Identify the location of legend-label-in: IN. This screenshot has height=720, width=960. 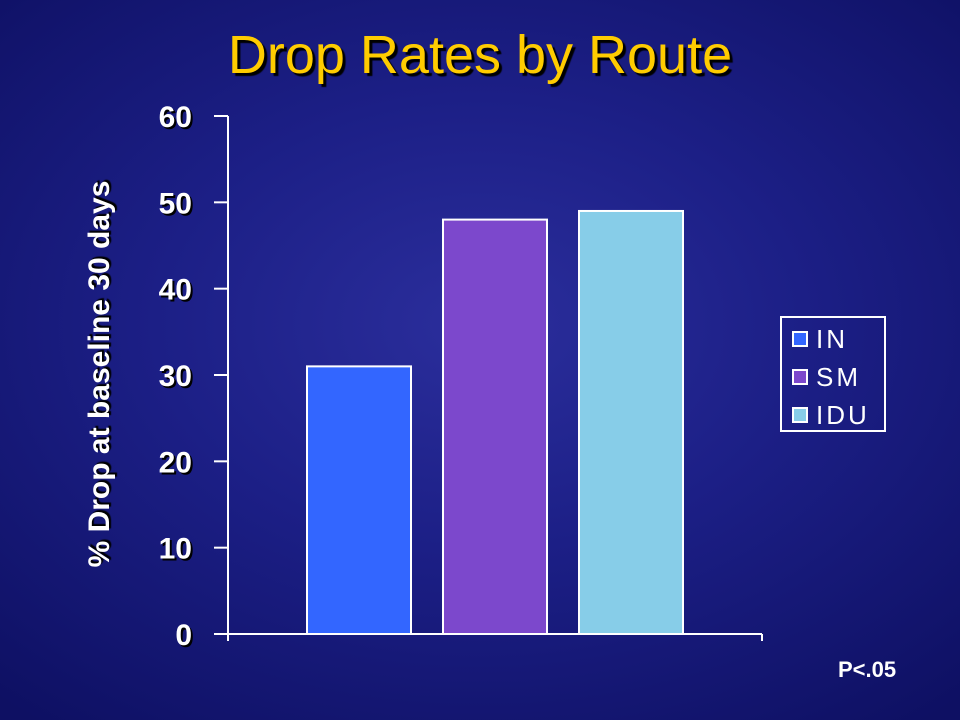
(832, 339).